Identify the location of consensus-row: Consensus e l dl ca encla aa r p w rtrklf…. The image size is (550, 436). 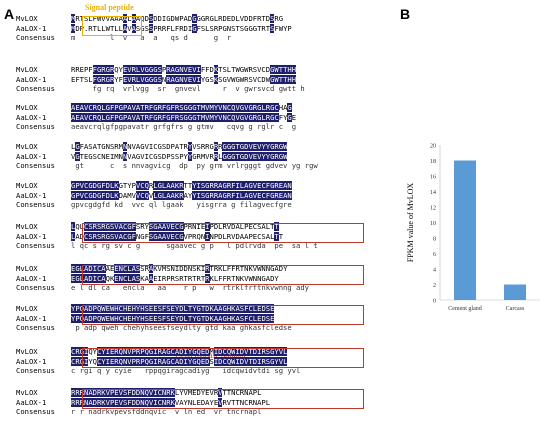
(201, 288).